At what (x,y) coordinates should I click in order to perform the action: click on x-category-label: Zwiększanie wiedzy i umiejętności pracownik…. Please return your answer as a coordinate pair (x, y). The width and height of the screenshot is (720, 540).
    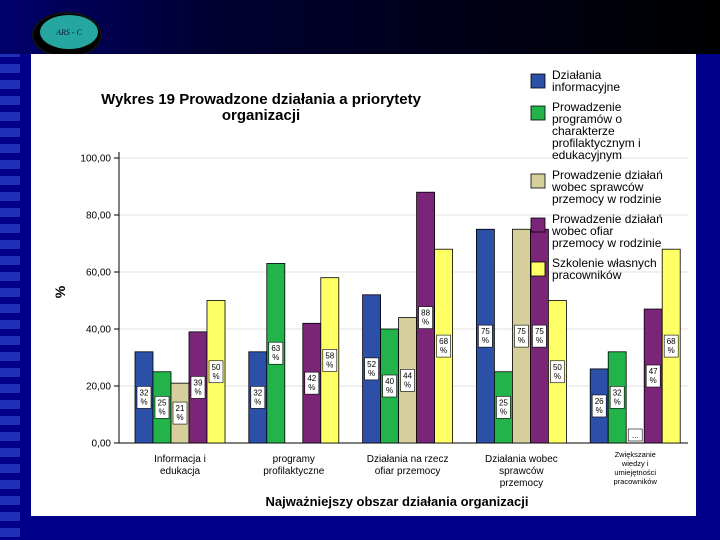
    Looking at the image, I should click on (636, 468).